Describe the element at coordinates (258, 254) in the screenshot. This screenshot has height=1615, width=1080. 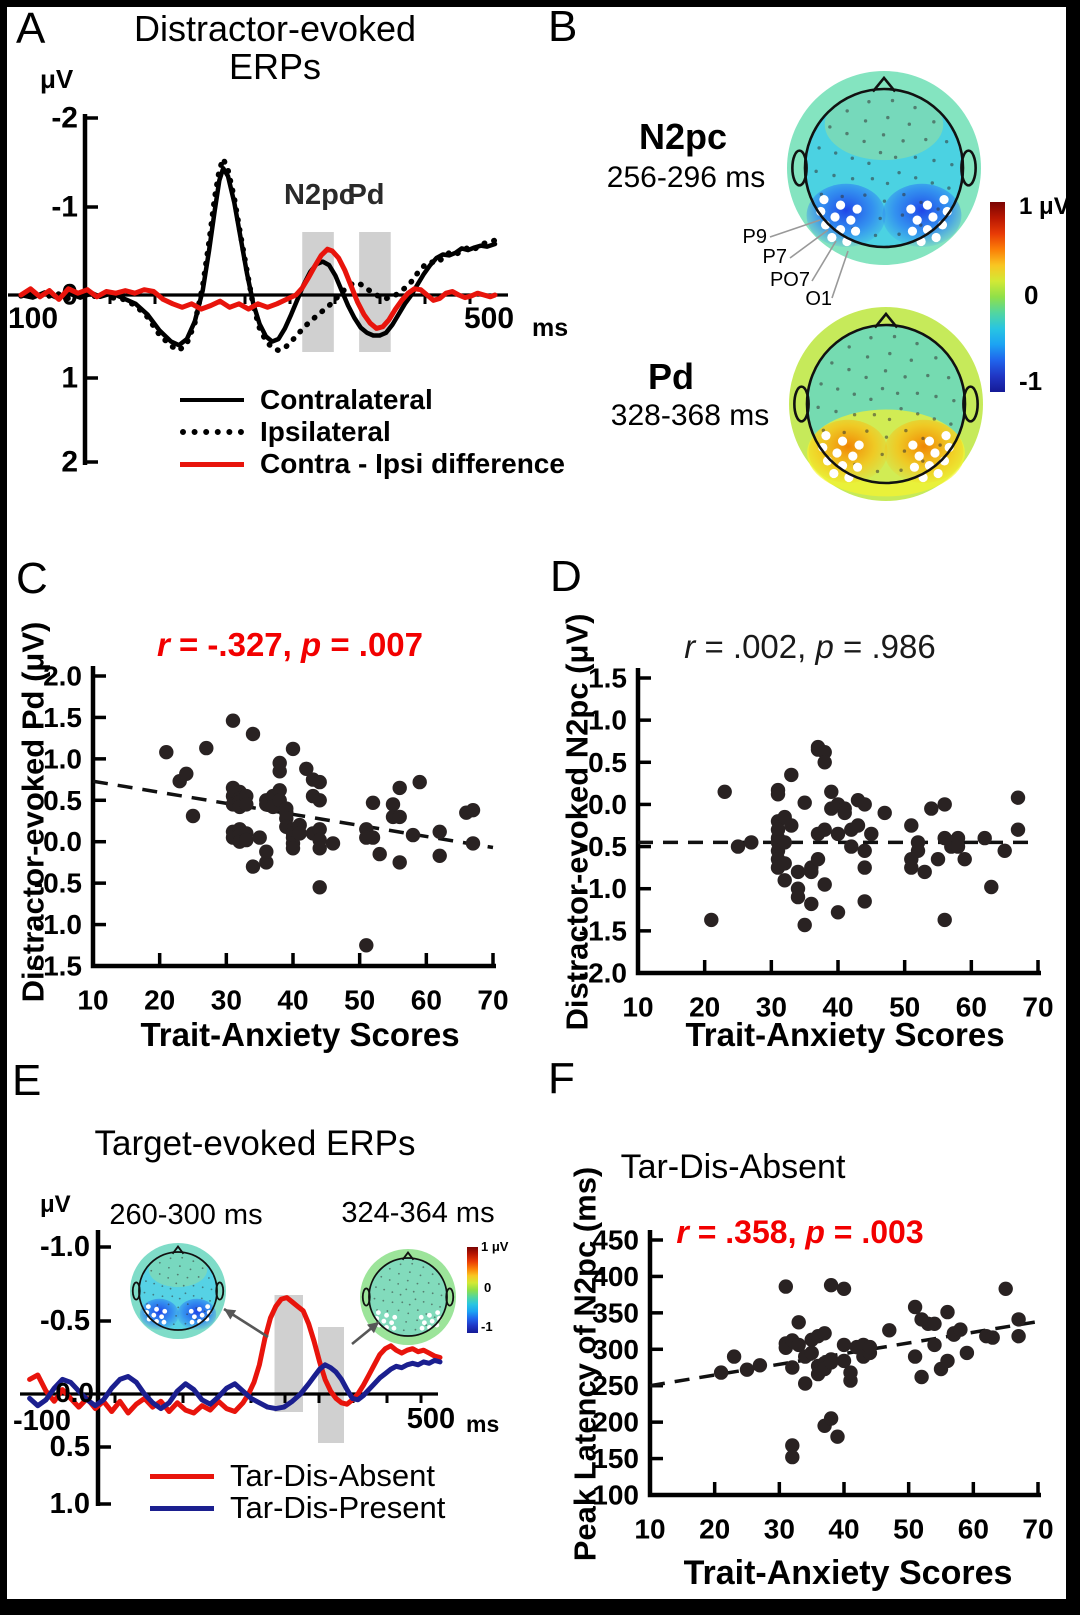
I see `erp-curve-ipsilateral` at that location.